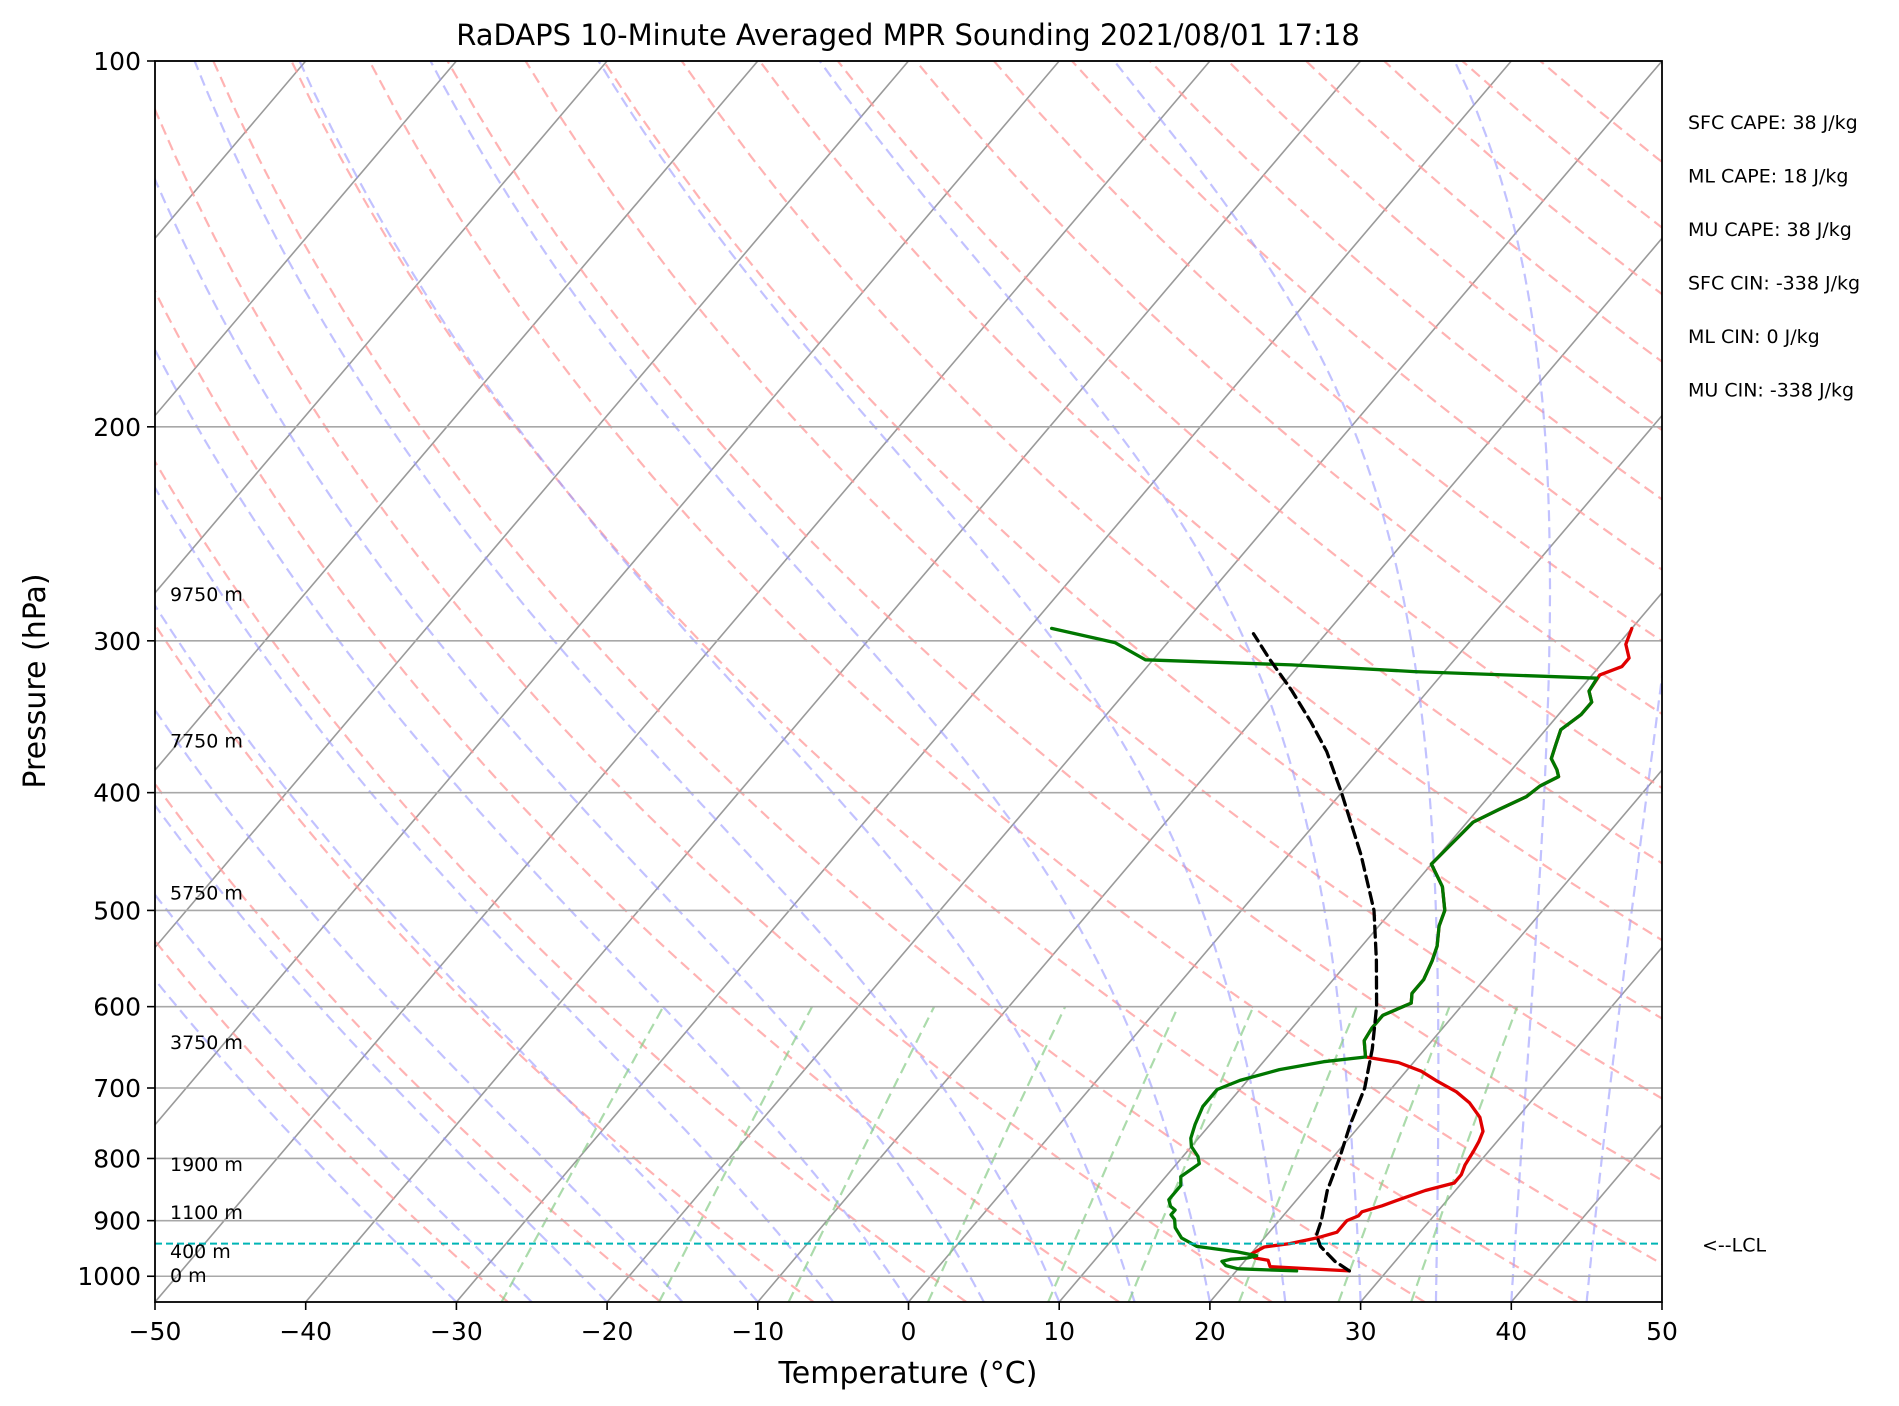  I want to click on x-tick-label: −30, so click(456, 1331).